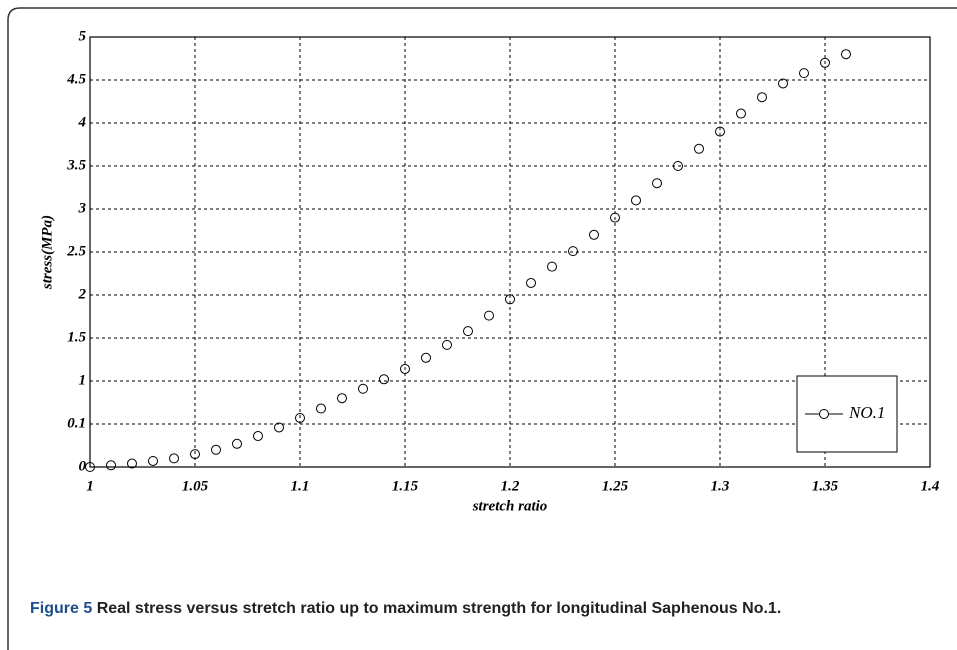 This screenshot has height=650, width=957. Describe the element at coordinates (510, 506) in the screenshot. I see `x-axis-label: stretch ratio` at that location.